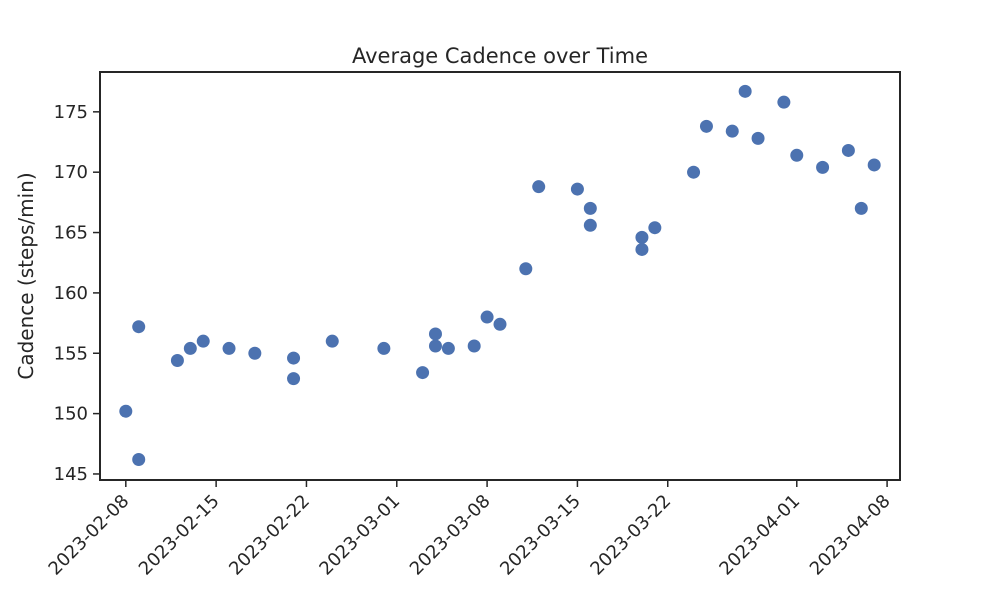  Describe the element at coordinates (500, 56) in the screenshot. I see `chart-title: Average Cadence over Time` at that location.